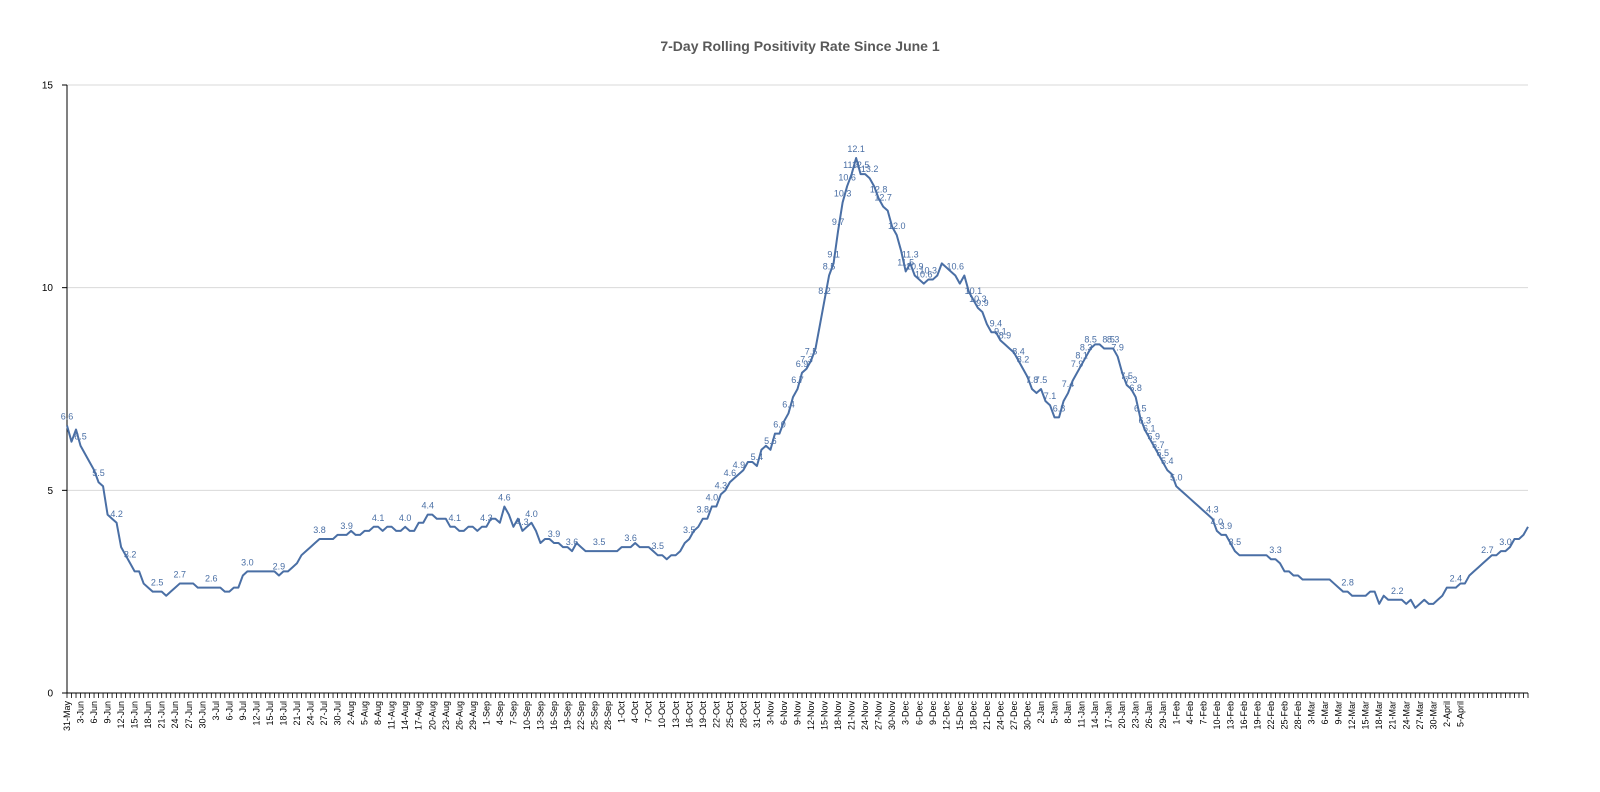 This screenshot has width=1600, height=792. I want to click on x-tick-label: 13-Oct, so click(676, 715).